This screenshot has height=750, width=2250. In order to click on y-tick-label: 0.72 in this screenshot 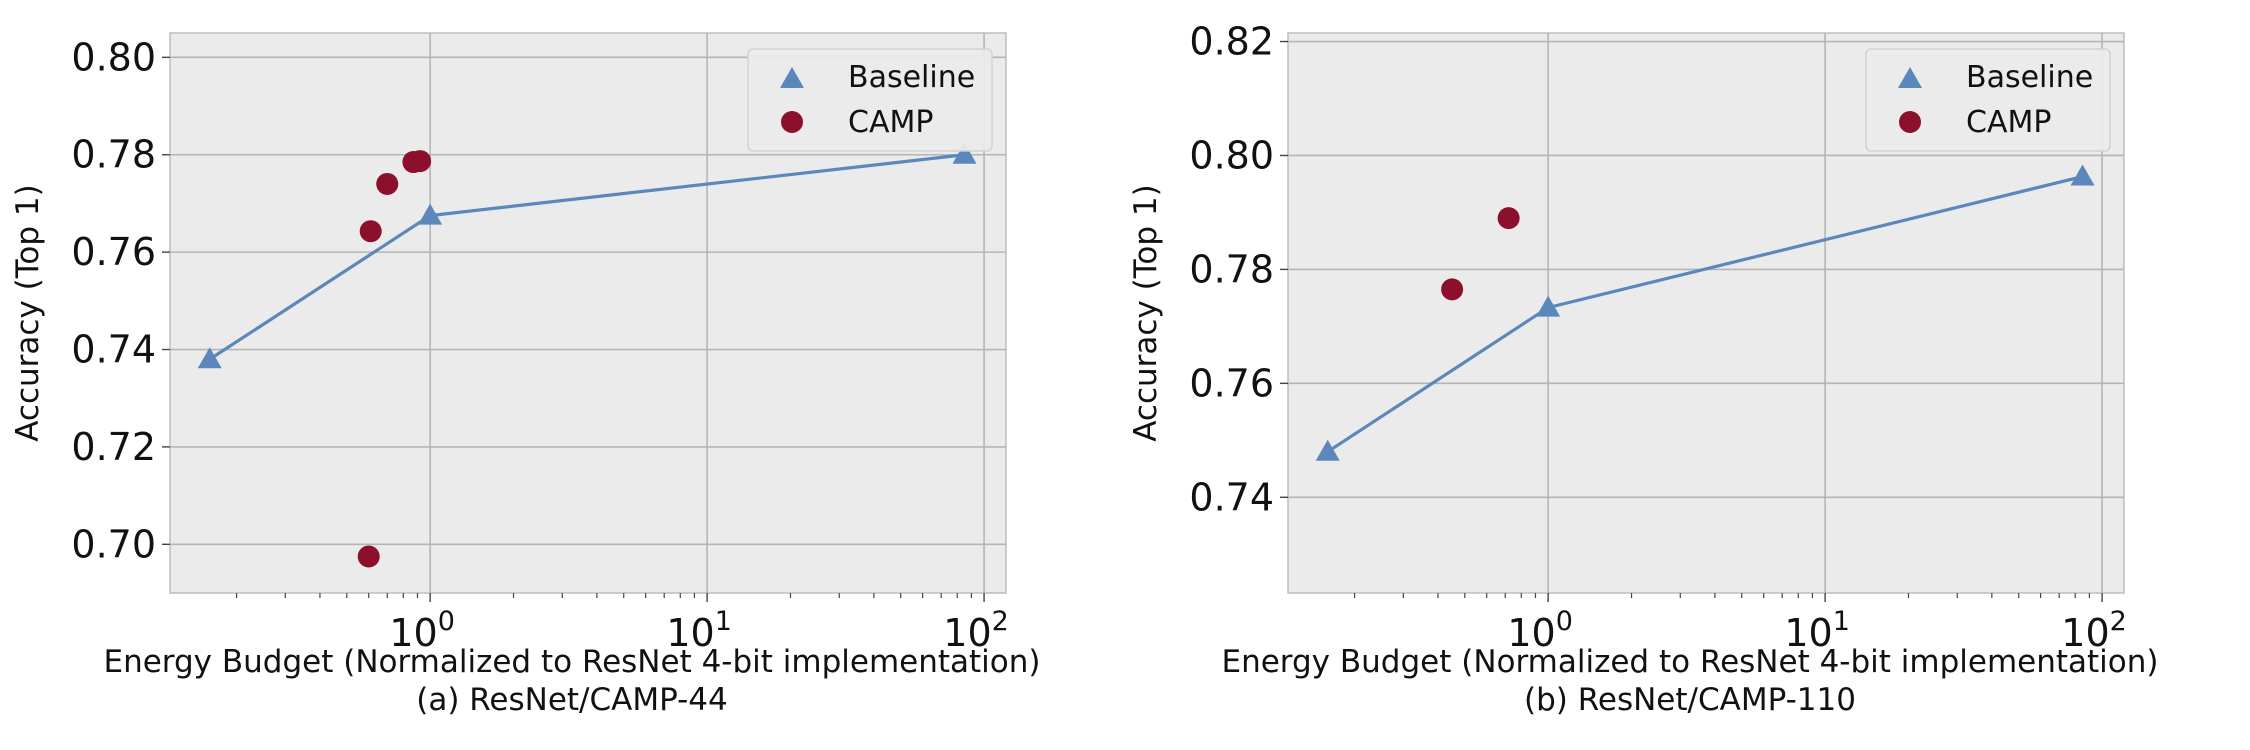, I will do `click(113, 447)`.